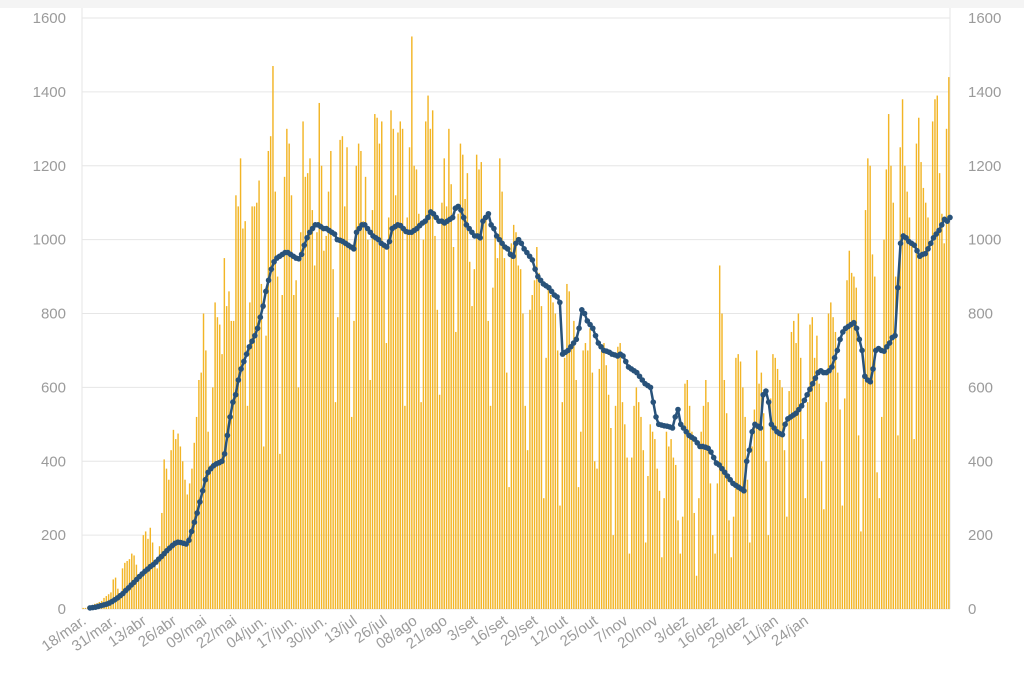 The width and height of the screenshot is (1024, 691). What do you see at coordinates (980, 461) in the screenshot?
I see `y-tick-label-right: 400` at bounding box center [980, 461].